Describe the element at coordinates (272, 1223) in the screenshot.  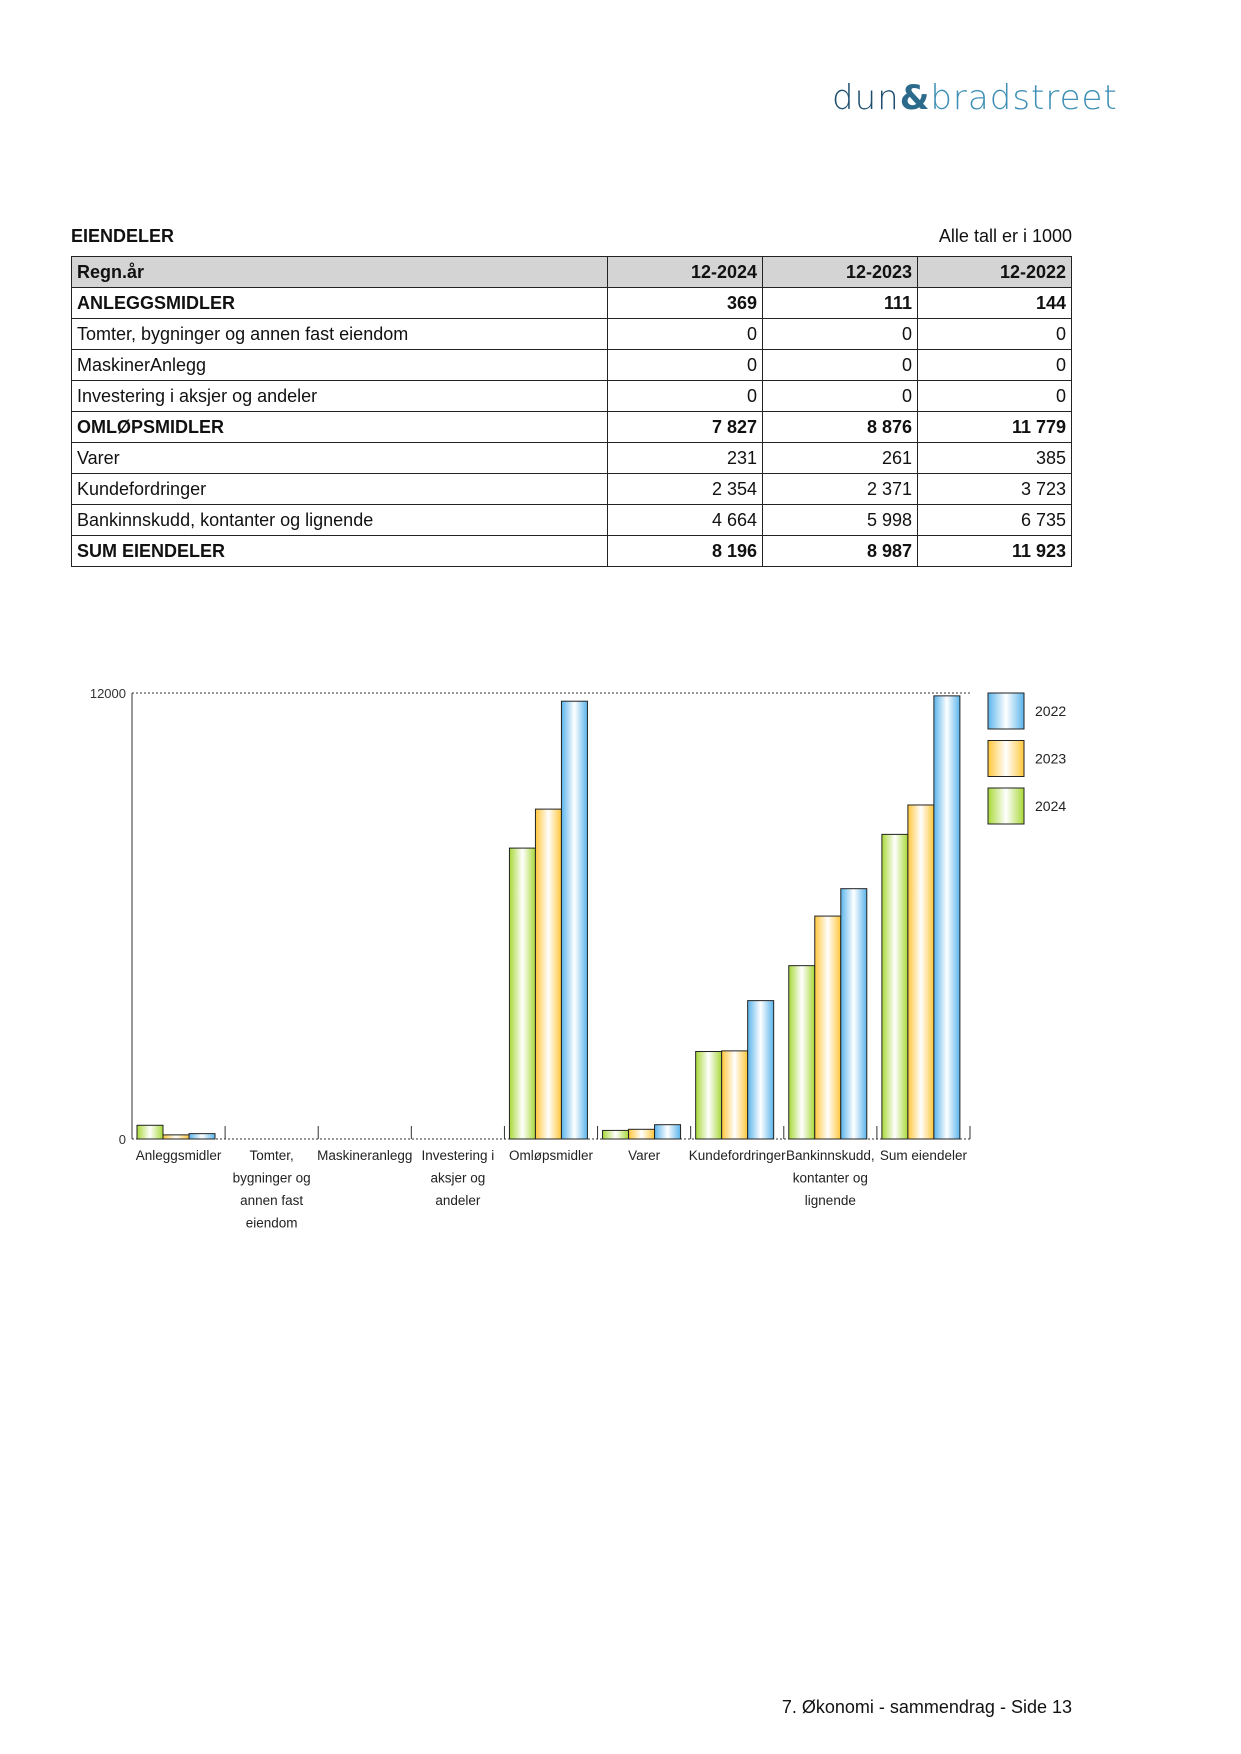
I see `x-tick-label: eiendom` at that location.